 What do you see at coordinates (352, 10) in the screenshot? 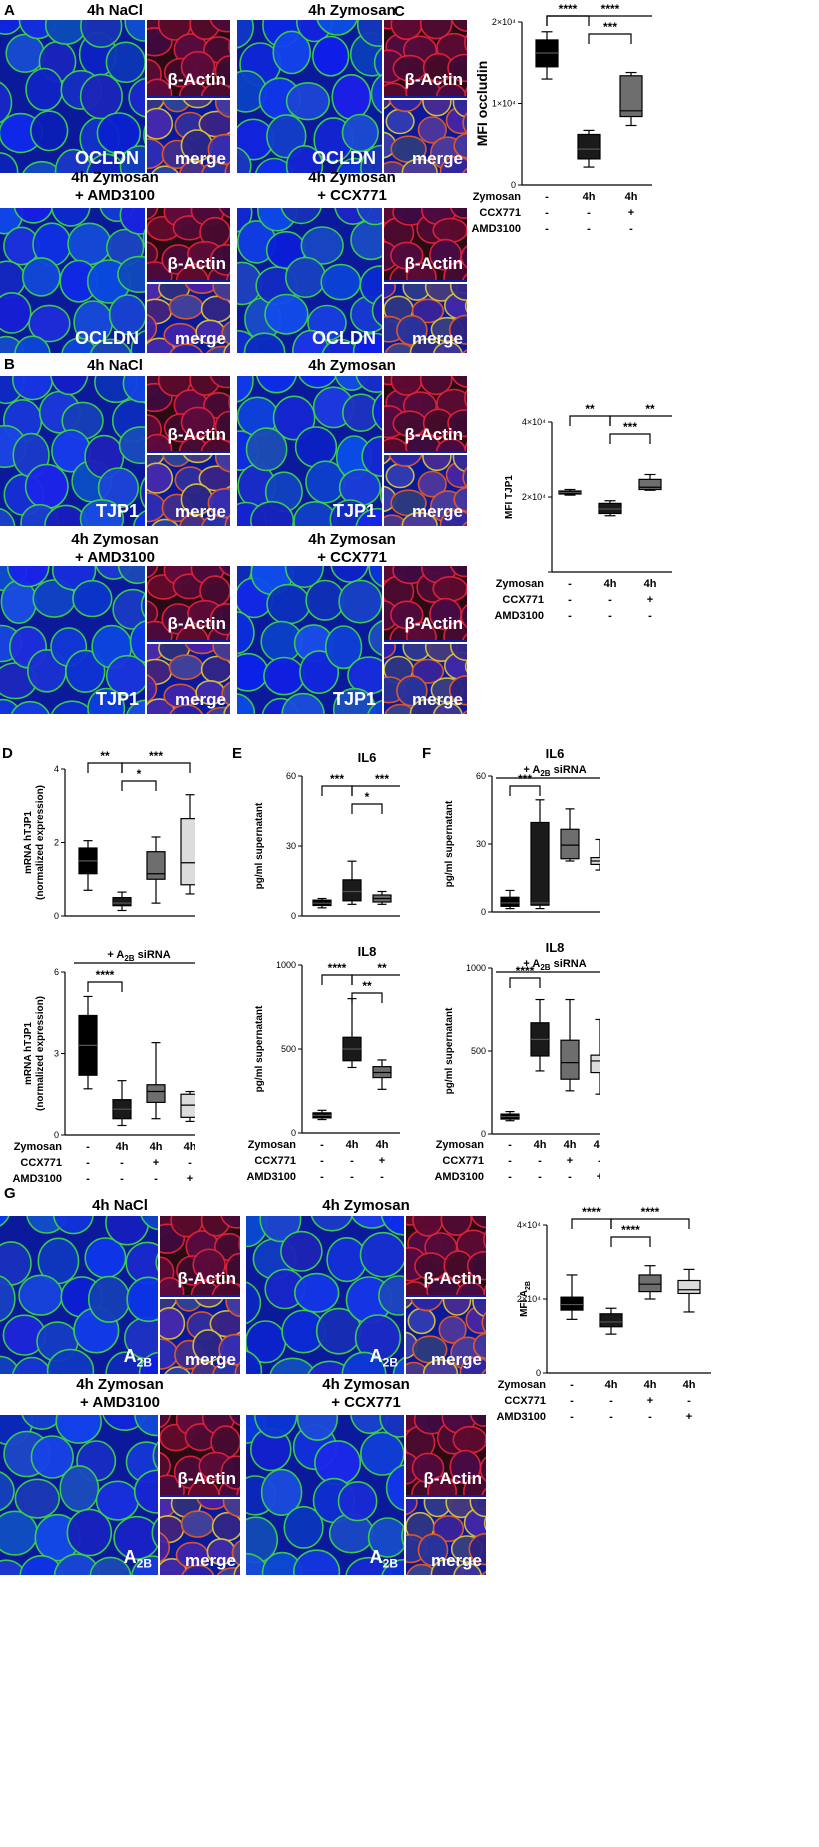
I see `panel-a-title-2: 4h Zymosan` at bounding box center [352, 10].